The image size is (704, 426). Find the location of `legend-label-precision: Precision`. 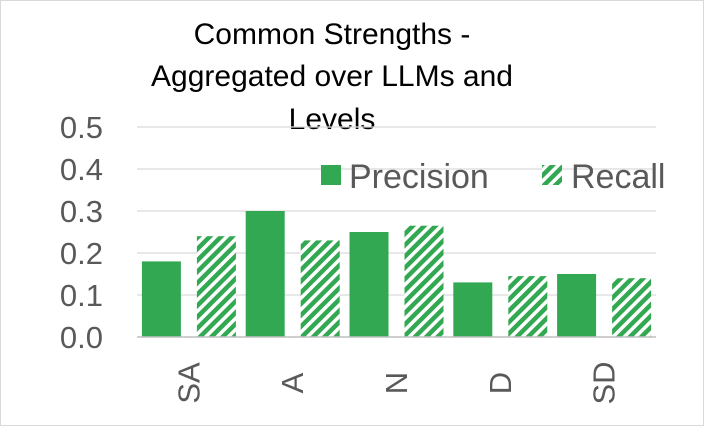

legend-label-precision: Precision is located at coordinates (419, 177).